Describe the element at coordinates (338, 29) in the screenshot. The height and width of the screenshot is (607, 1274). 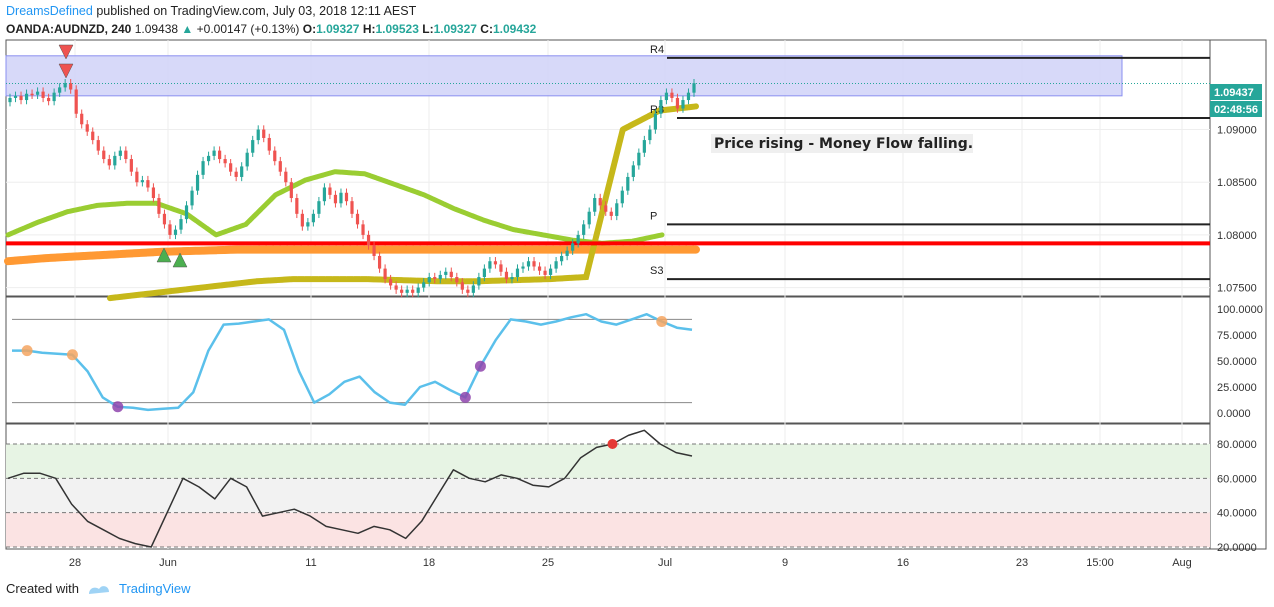
I see `open-value: 1.09327` at that location.